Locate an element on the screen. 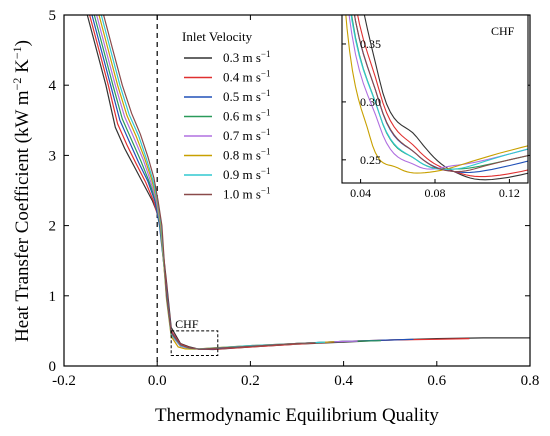 This screenshot has width=550, height=436. y-axis-title-sup1: −2 is located at coordinates (17, 84).